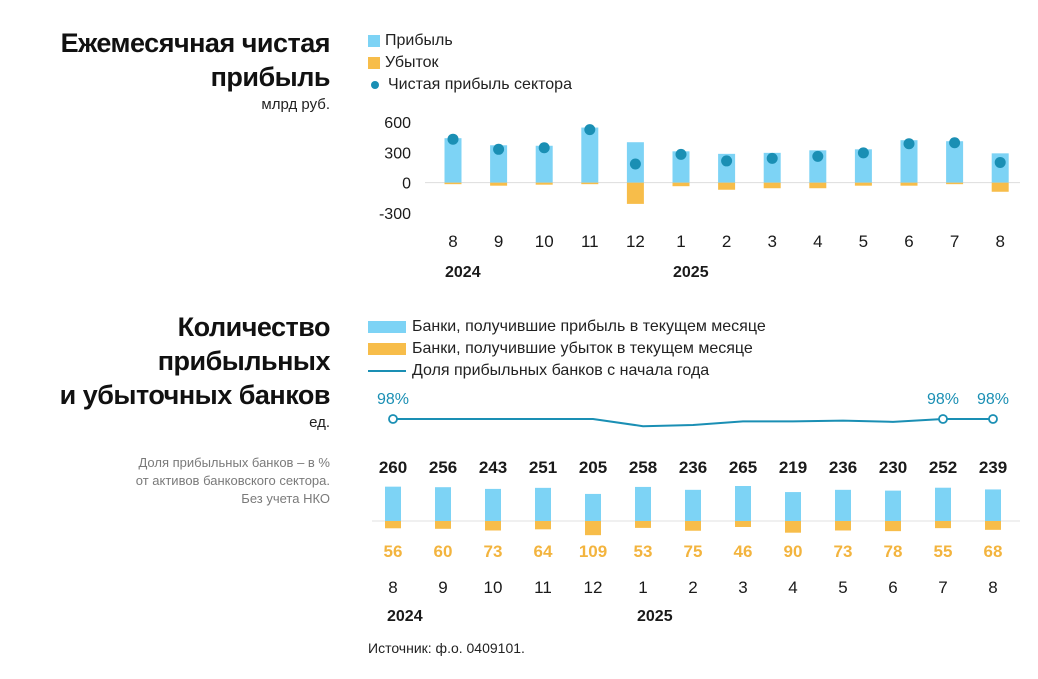 This screenshot has width=1038, height=679. What do you see at coordinates (892, 587) in the screenshot?
I see `chart2-xtick-label: 6` at bounding box center [892, 587].